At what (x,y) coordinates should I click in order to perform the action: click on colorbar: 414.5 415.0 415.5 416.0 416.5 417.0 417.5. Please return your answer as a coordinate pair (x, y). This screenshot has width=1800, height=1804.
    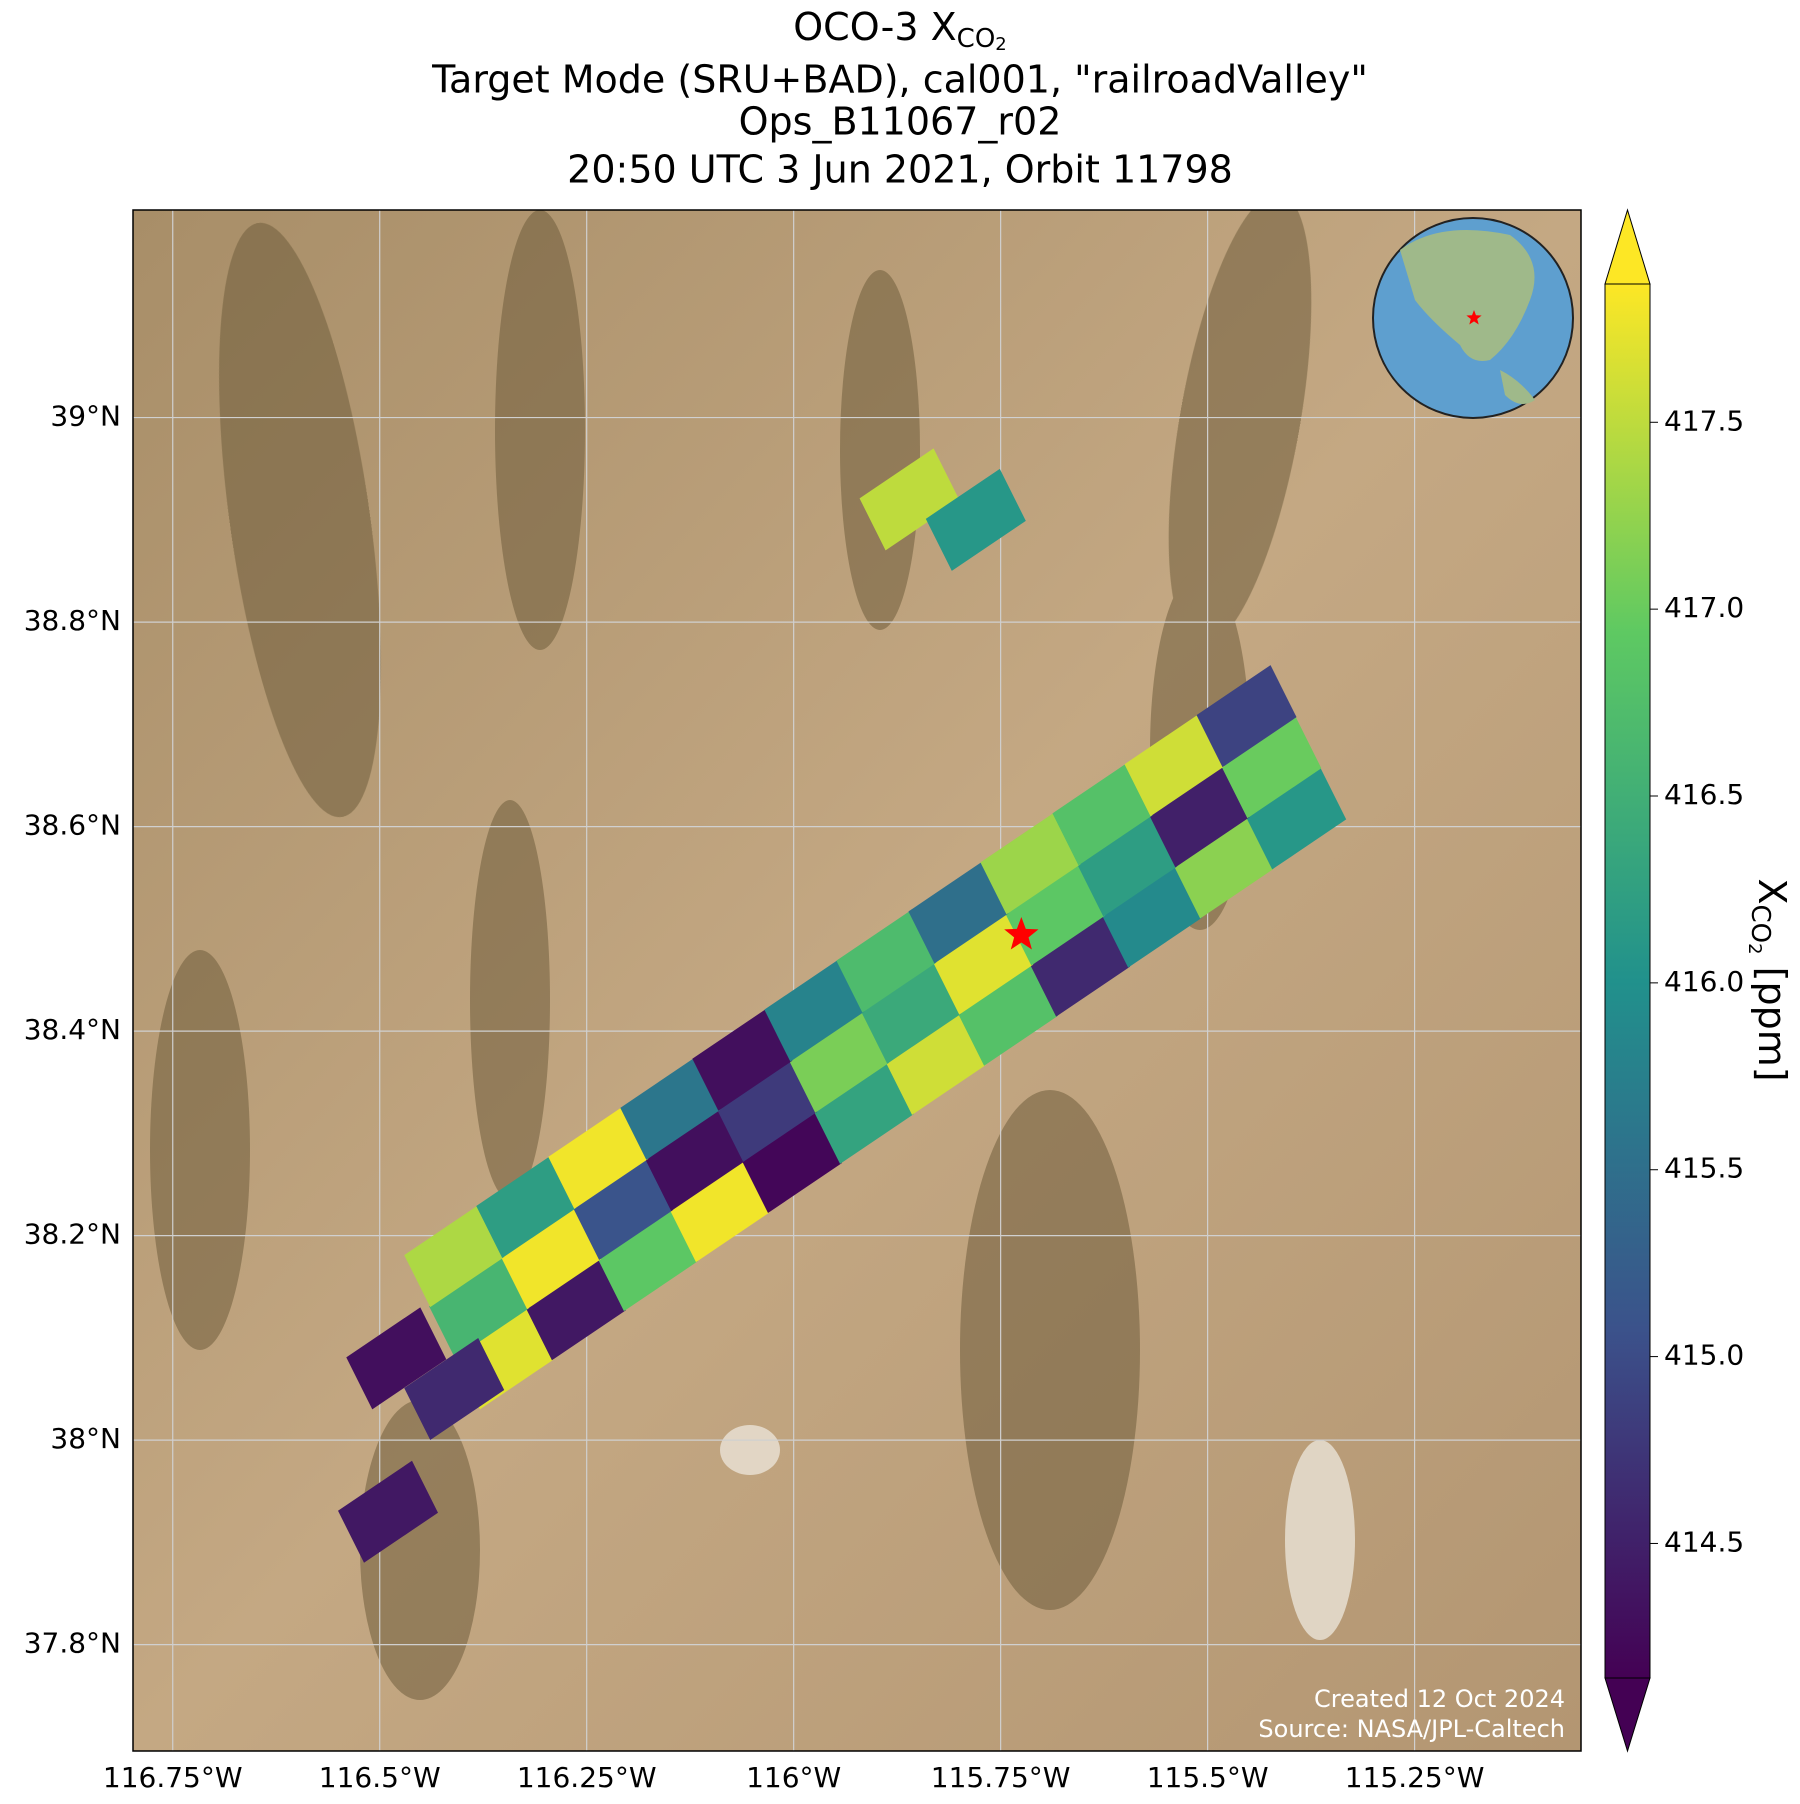
    Looking at the image, I should click on (1674, 980).